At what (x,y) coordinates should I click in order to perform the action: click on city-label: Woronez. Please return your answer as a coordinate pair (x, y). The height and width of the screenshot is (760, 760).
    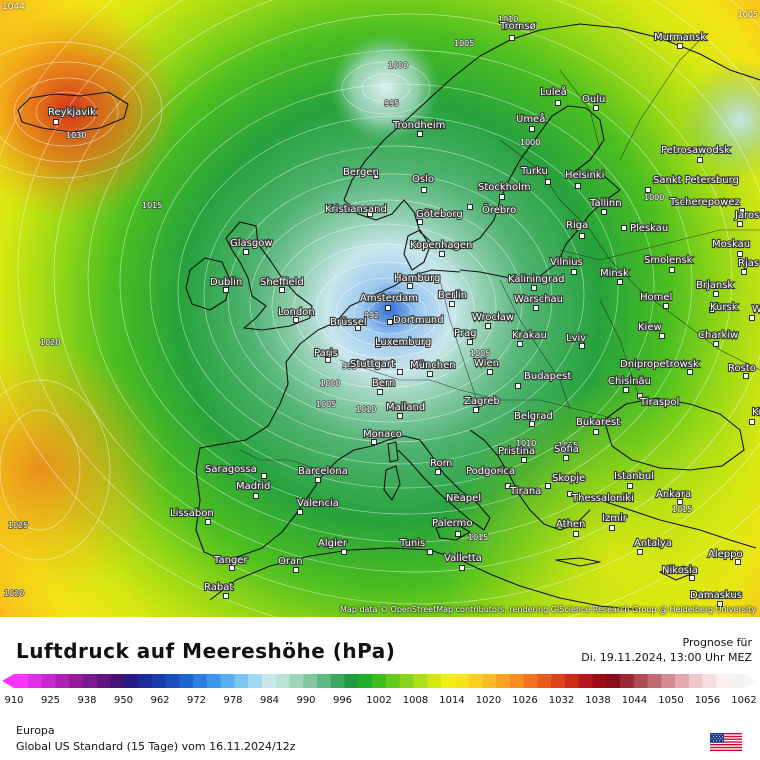
    Looking at the image, I should click on (756, 309).